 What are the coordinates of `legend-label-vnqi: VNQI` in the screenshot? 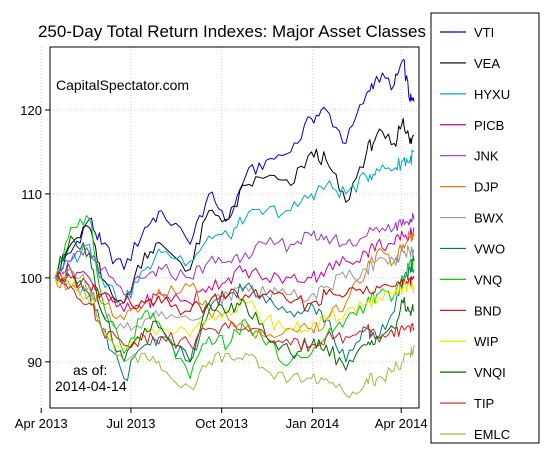 It's located at (490, 372).